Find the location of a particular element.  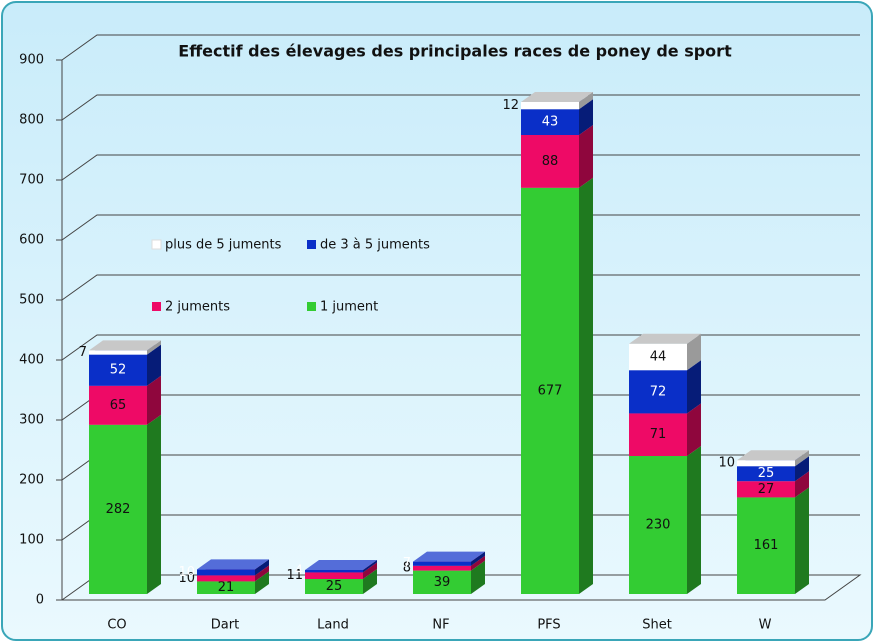

value-label: 677 is located at coordinates (550, 390).